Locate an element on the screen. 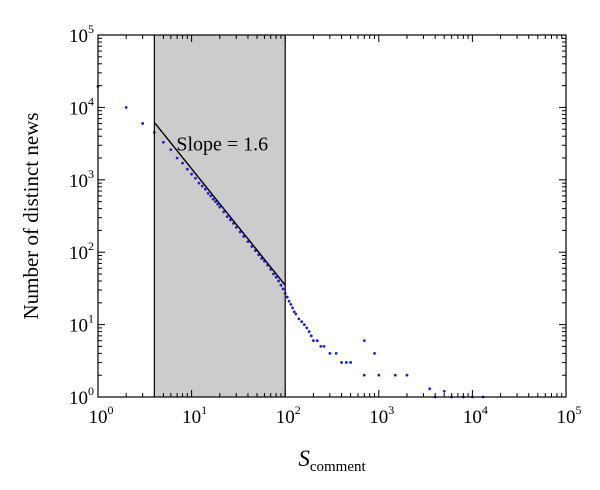 The image size is (600, 490). y-tick-label: 10⁰ is located at coordinates (81, 396).